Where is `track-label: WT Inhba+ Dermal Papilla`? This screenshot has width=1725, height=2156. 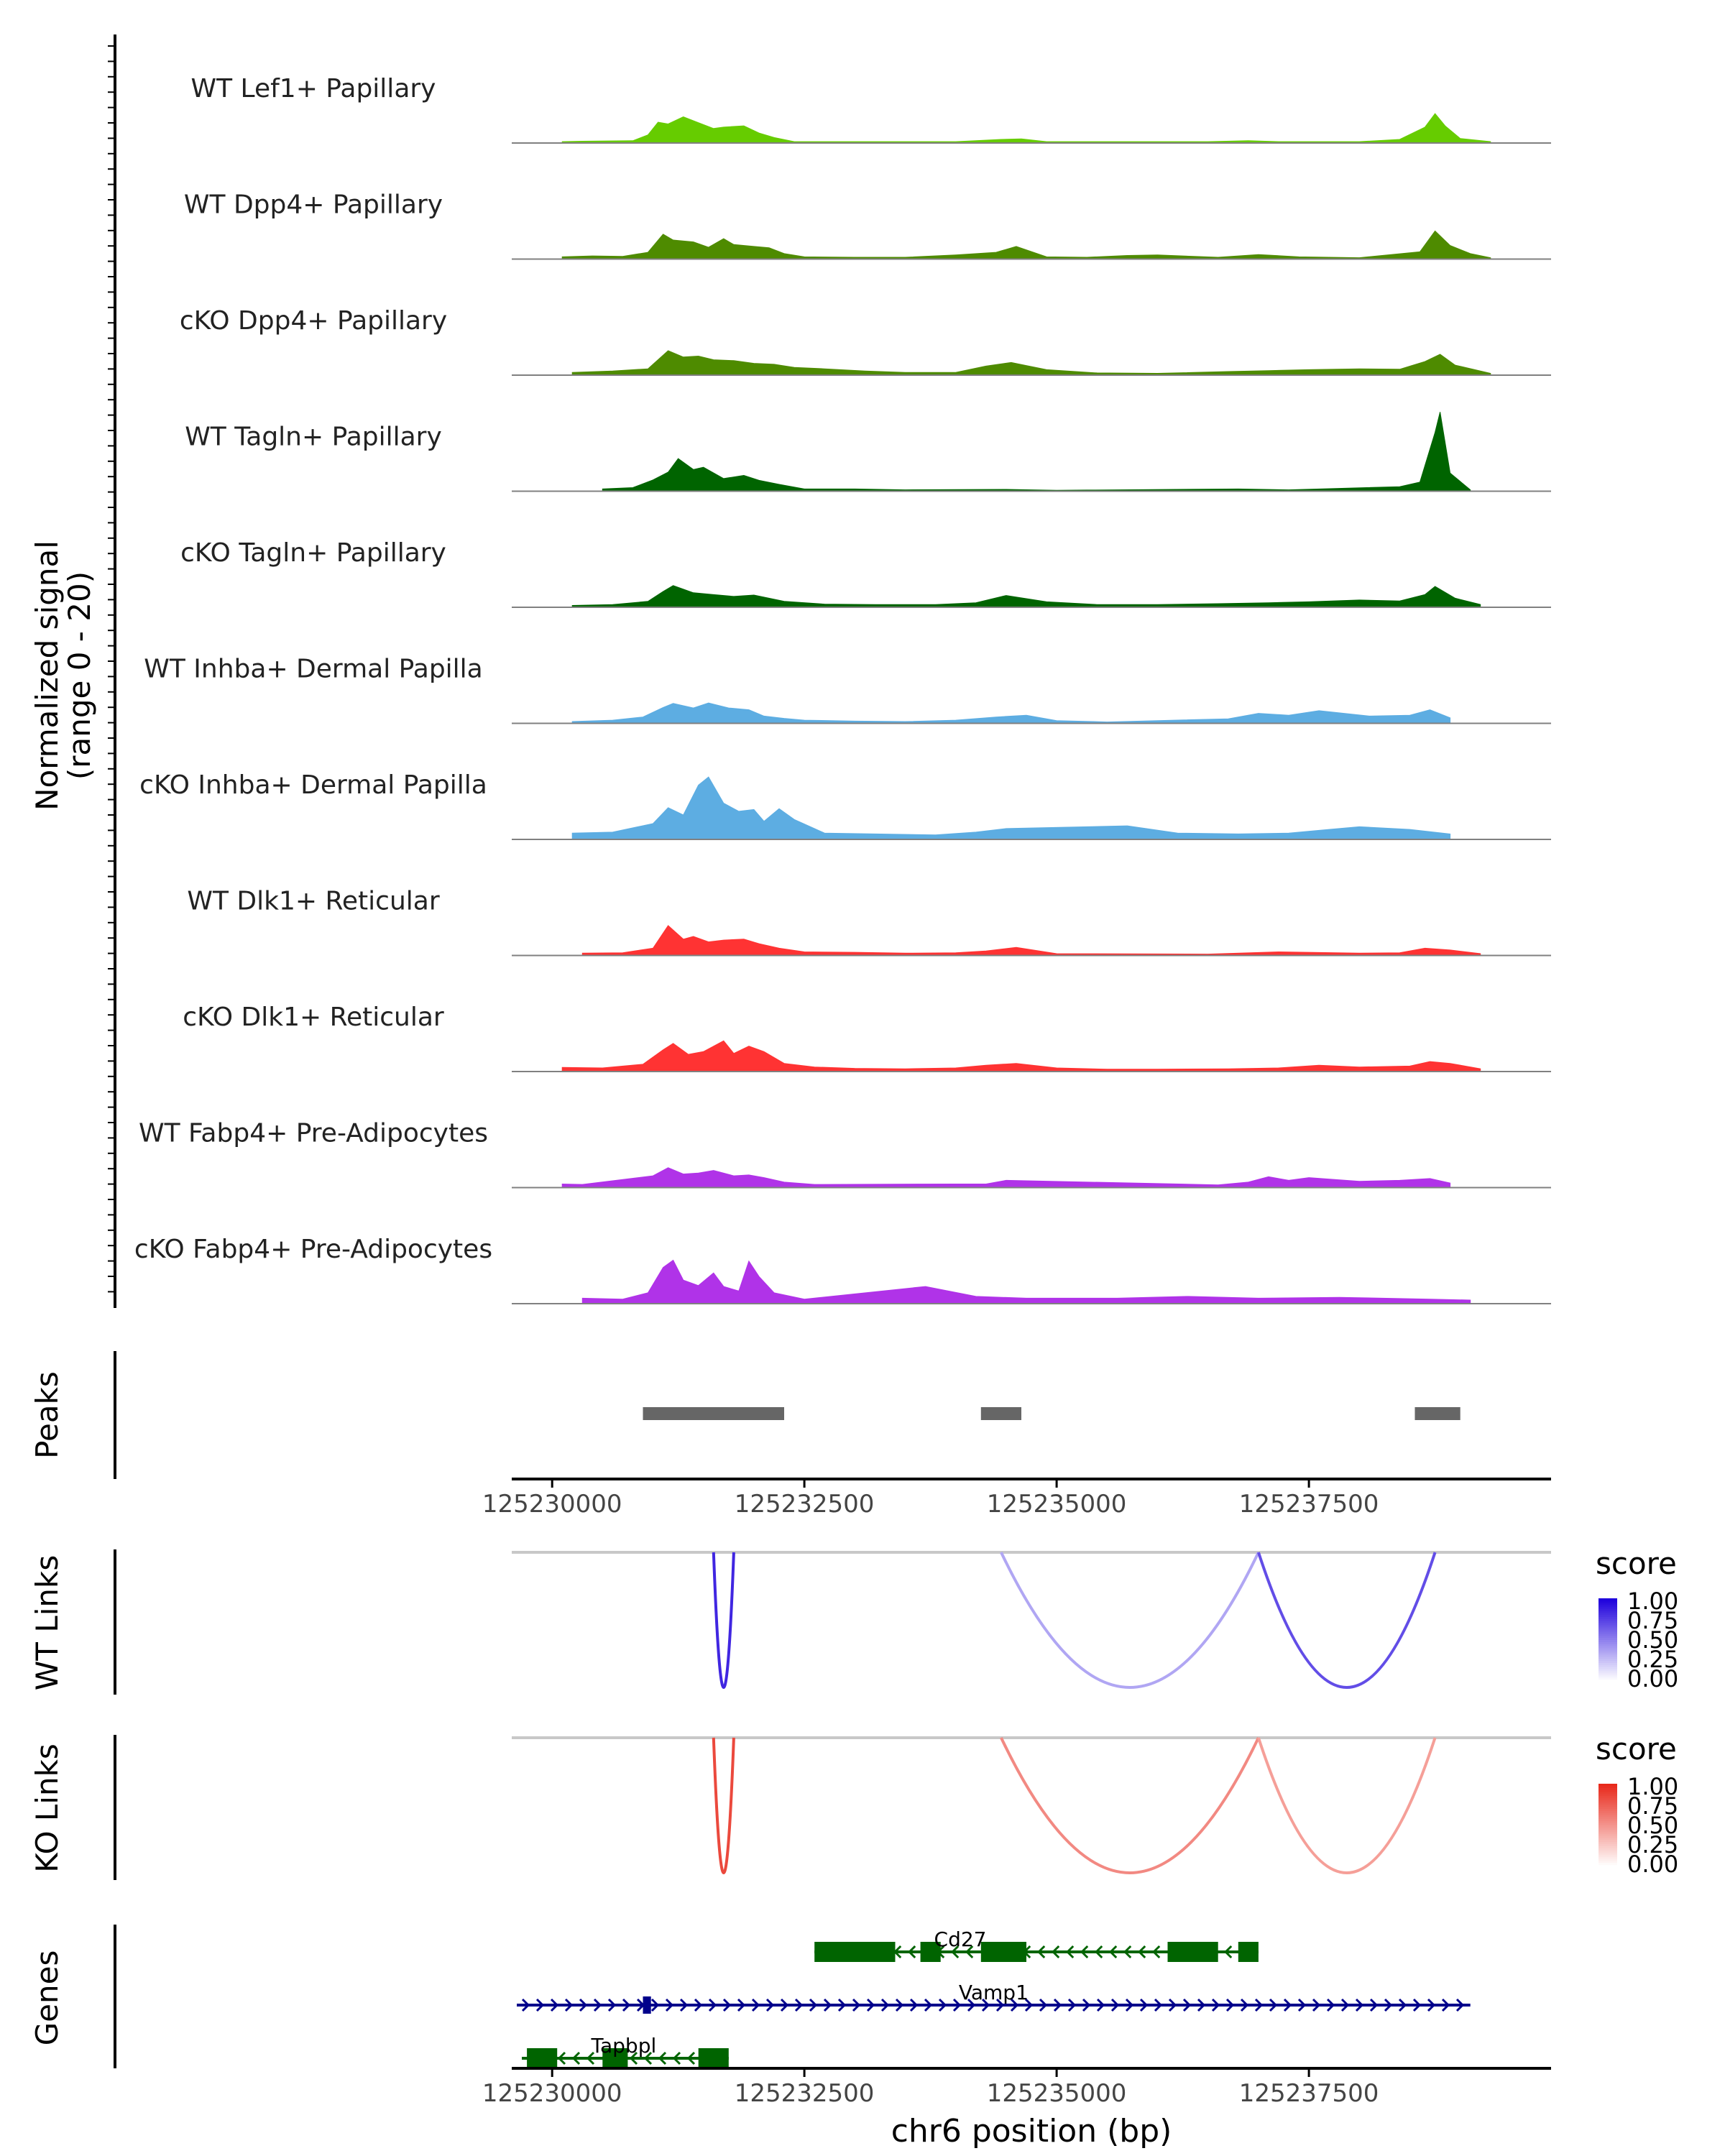
track-label: WT Inhba+ Dermal Papilla is located at coordinates (313, 669).